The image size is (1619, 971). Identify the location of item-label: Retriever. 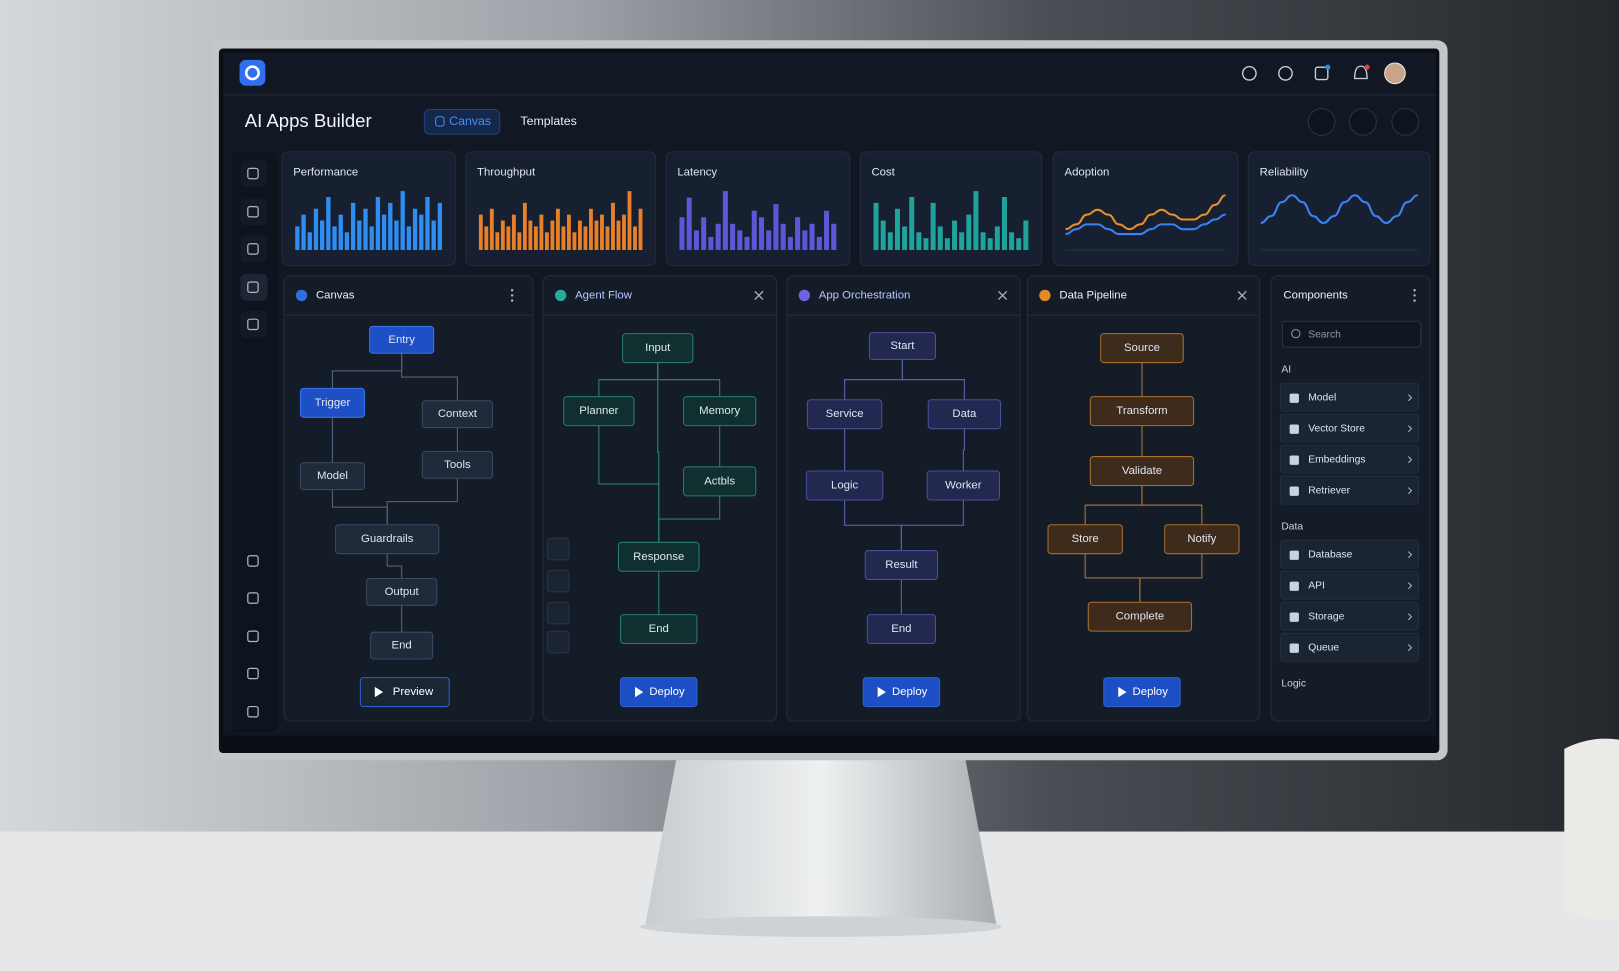
(1329, 490).